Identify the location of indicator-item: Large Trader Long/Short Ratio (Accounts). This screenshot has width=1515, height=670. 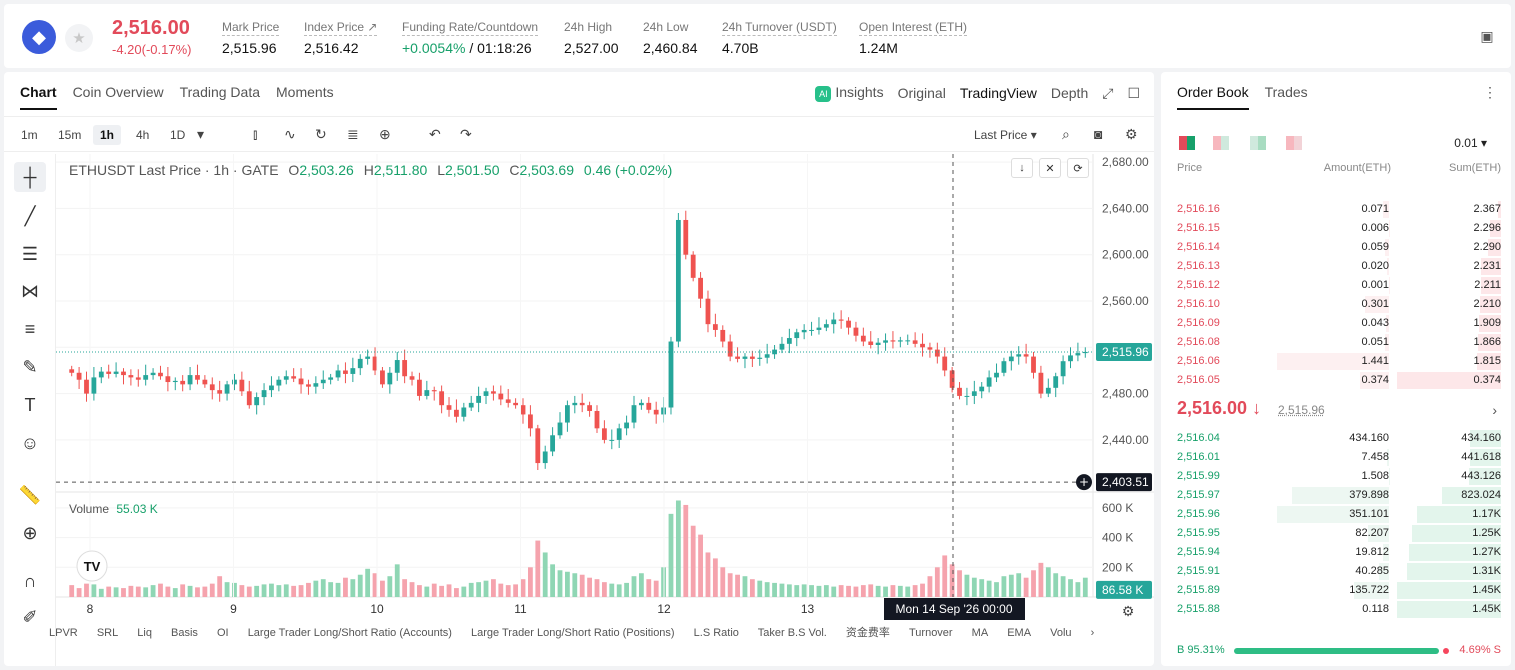
(349, 633).